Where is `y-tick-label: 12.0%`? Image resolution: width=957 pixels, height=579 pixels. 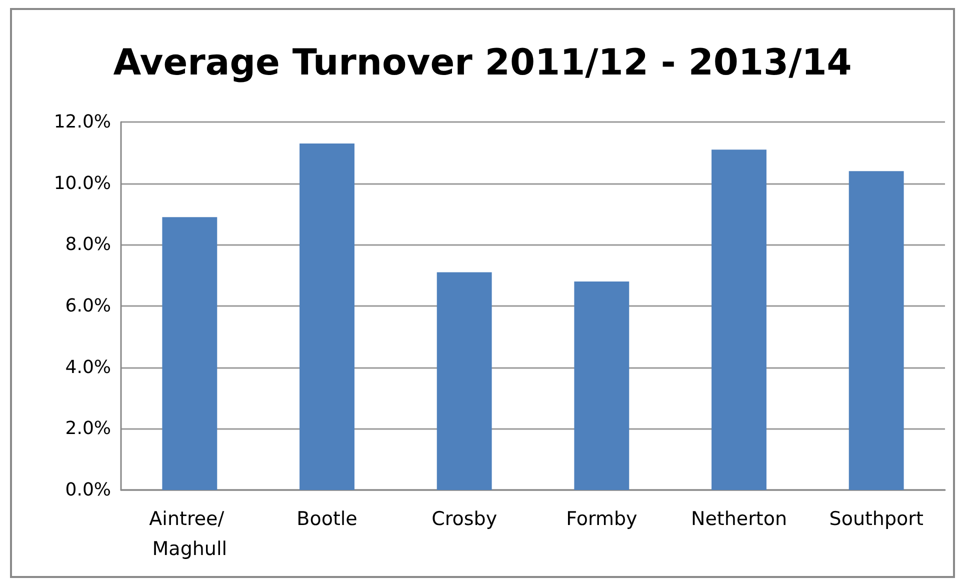
y-tick-label: 12.0% is located at coordinates (82, 122).